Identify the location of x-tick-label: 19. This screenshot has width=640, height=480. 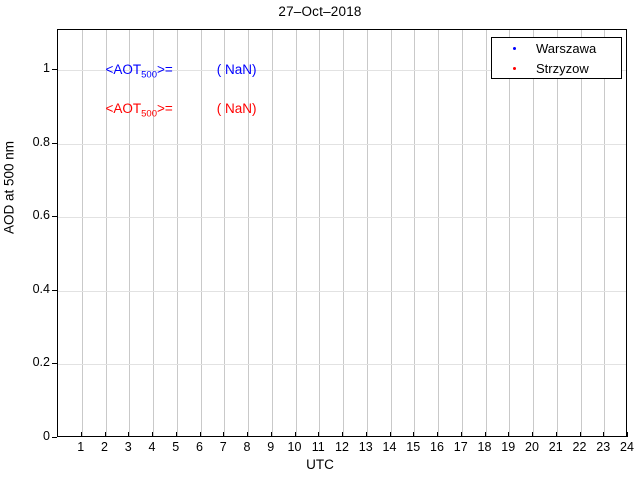
(508, 447).